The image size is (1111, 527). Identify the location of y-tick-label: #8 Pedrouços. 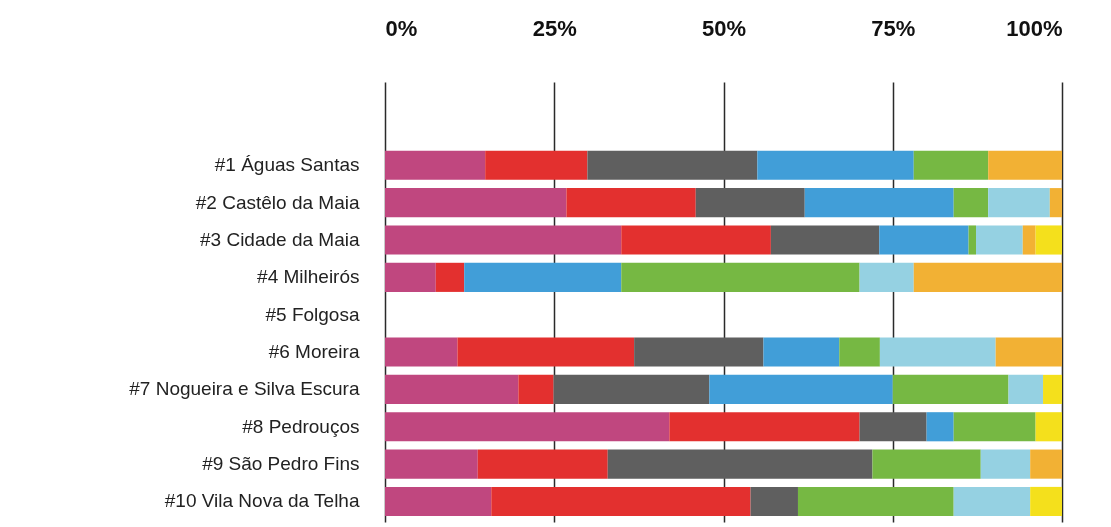
(301, 426).